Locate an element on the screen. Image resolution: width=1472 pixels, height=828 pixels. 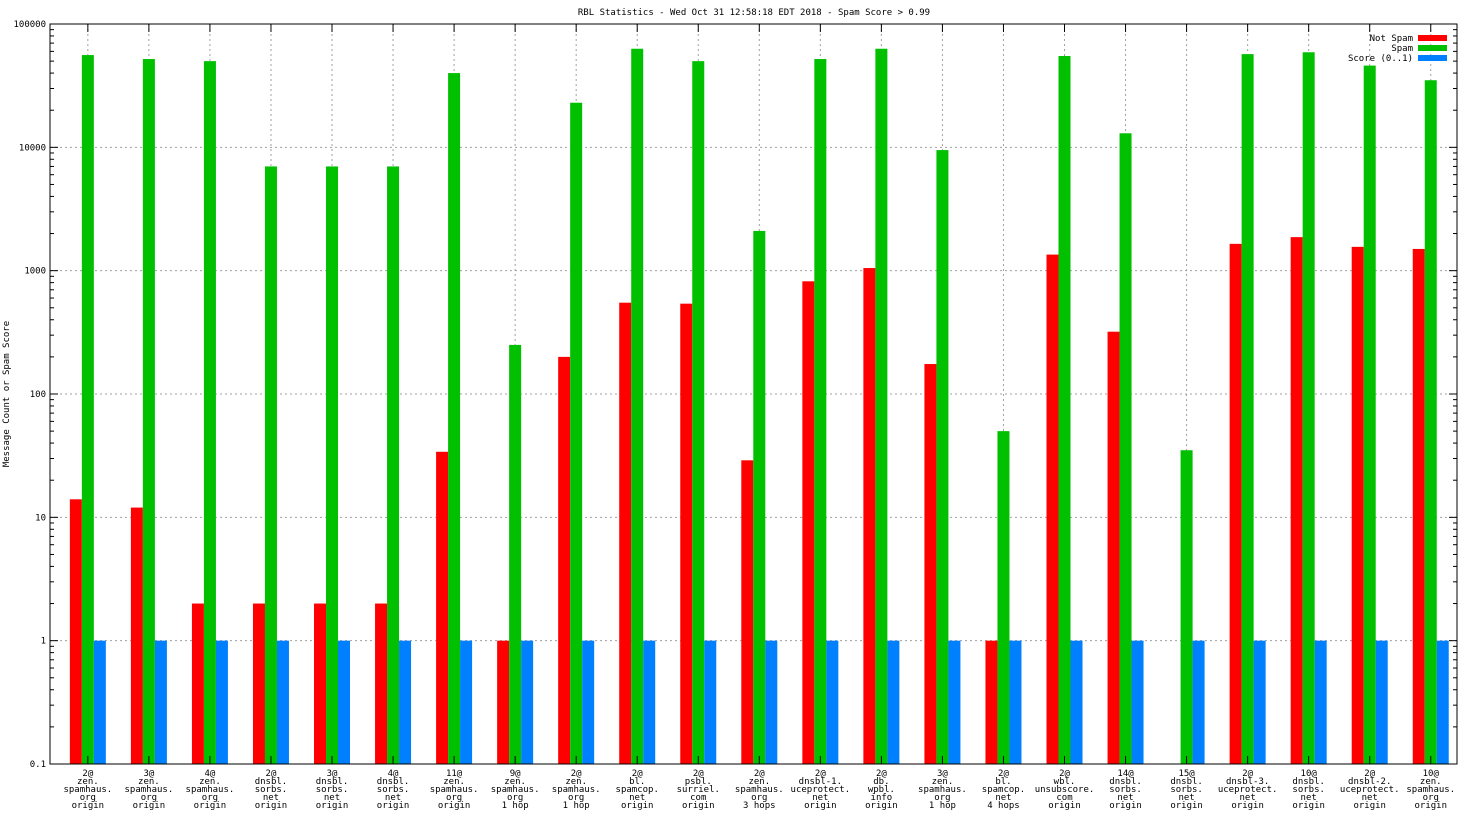
x-tick-label: db. is located at coordinates (881, 782).